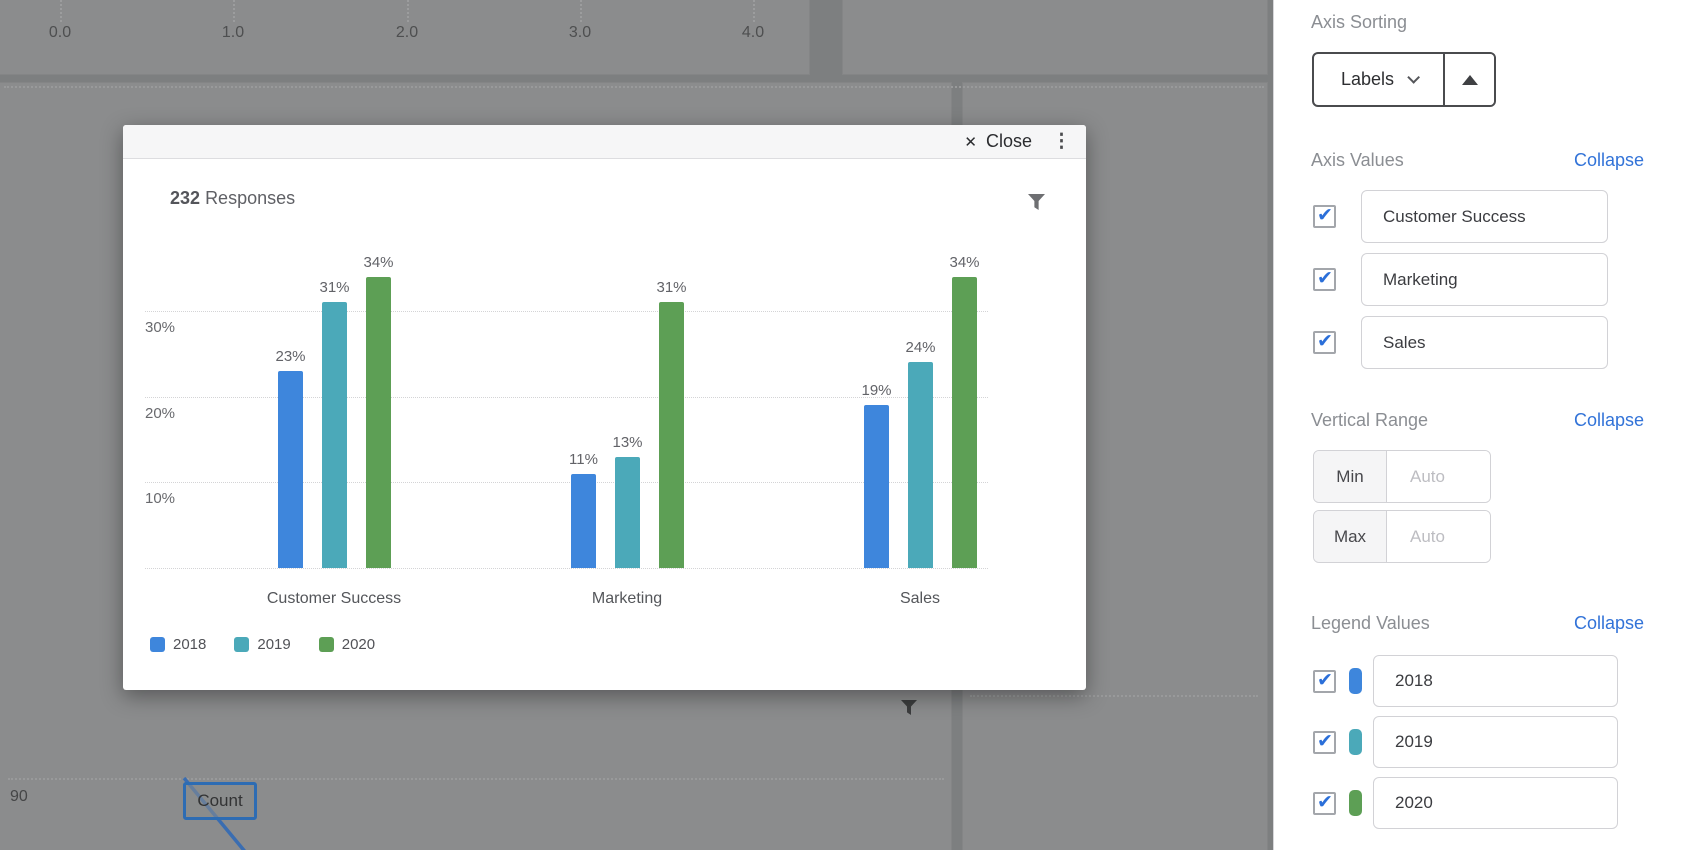  What do you see at coordinates (1061, 141) in the screenshot?
I see `kebab-menu-icon: ⋮` at bounding box center [1061, 141].